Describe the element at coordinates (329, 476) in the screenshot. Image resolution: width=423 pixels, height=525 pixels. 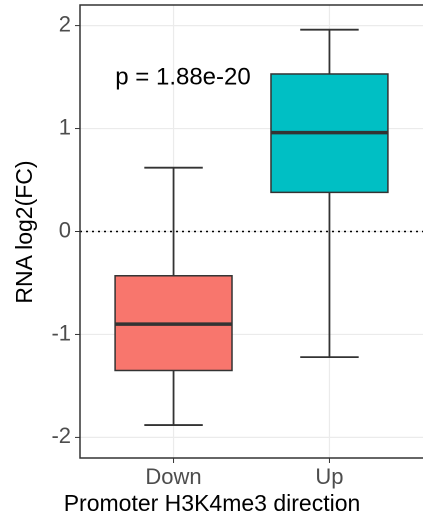
I see `x-tick-label: Up` at that location.